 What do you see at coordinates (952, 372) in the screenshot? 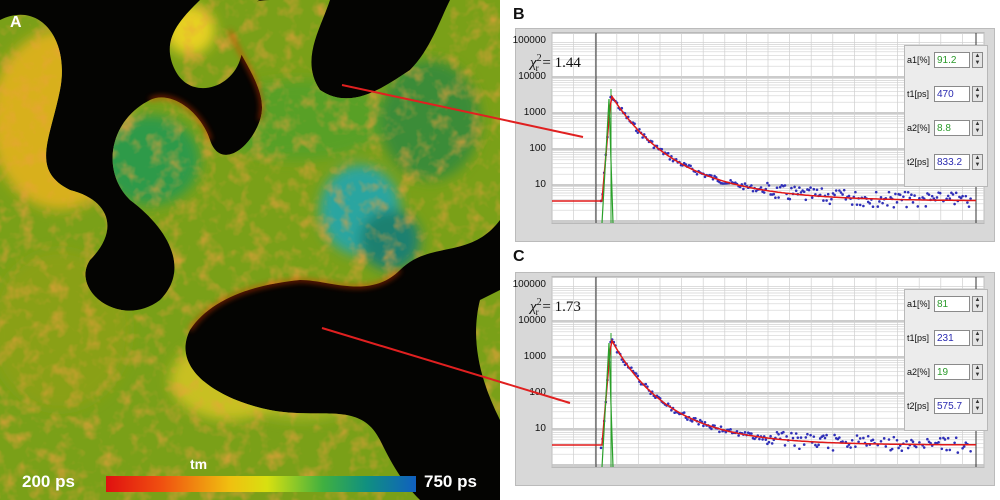
I see `param-value-field: 19` at bounding box center [952, 372].